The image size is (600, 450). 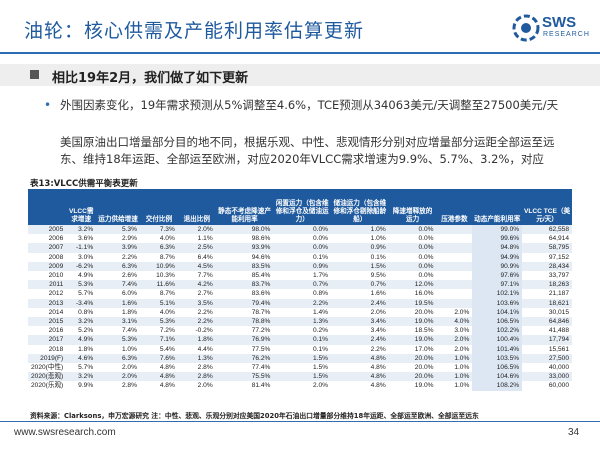 I want to click on table-cell: 33,797, so click(x=547, y=276).